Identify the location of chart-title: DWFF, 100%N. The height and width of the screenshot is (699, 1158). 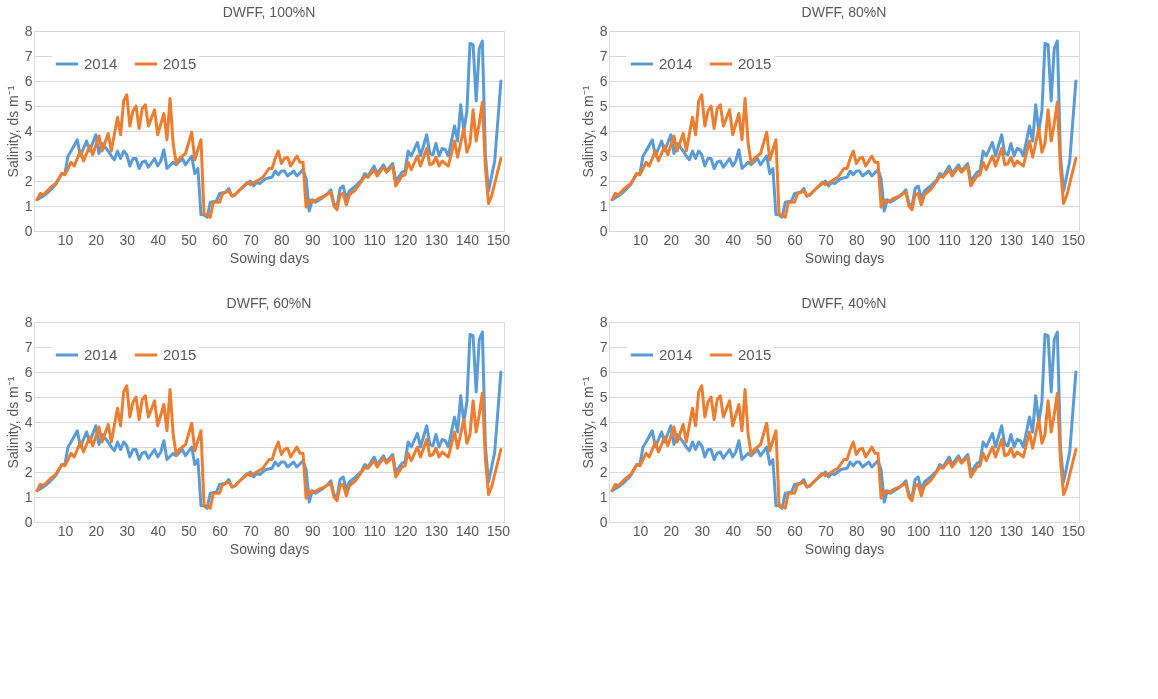
(269, 12).